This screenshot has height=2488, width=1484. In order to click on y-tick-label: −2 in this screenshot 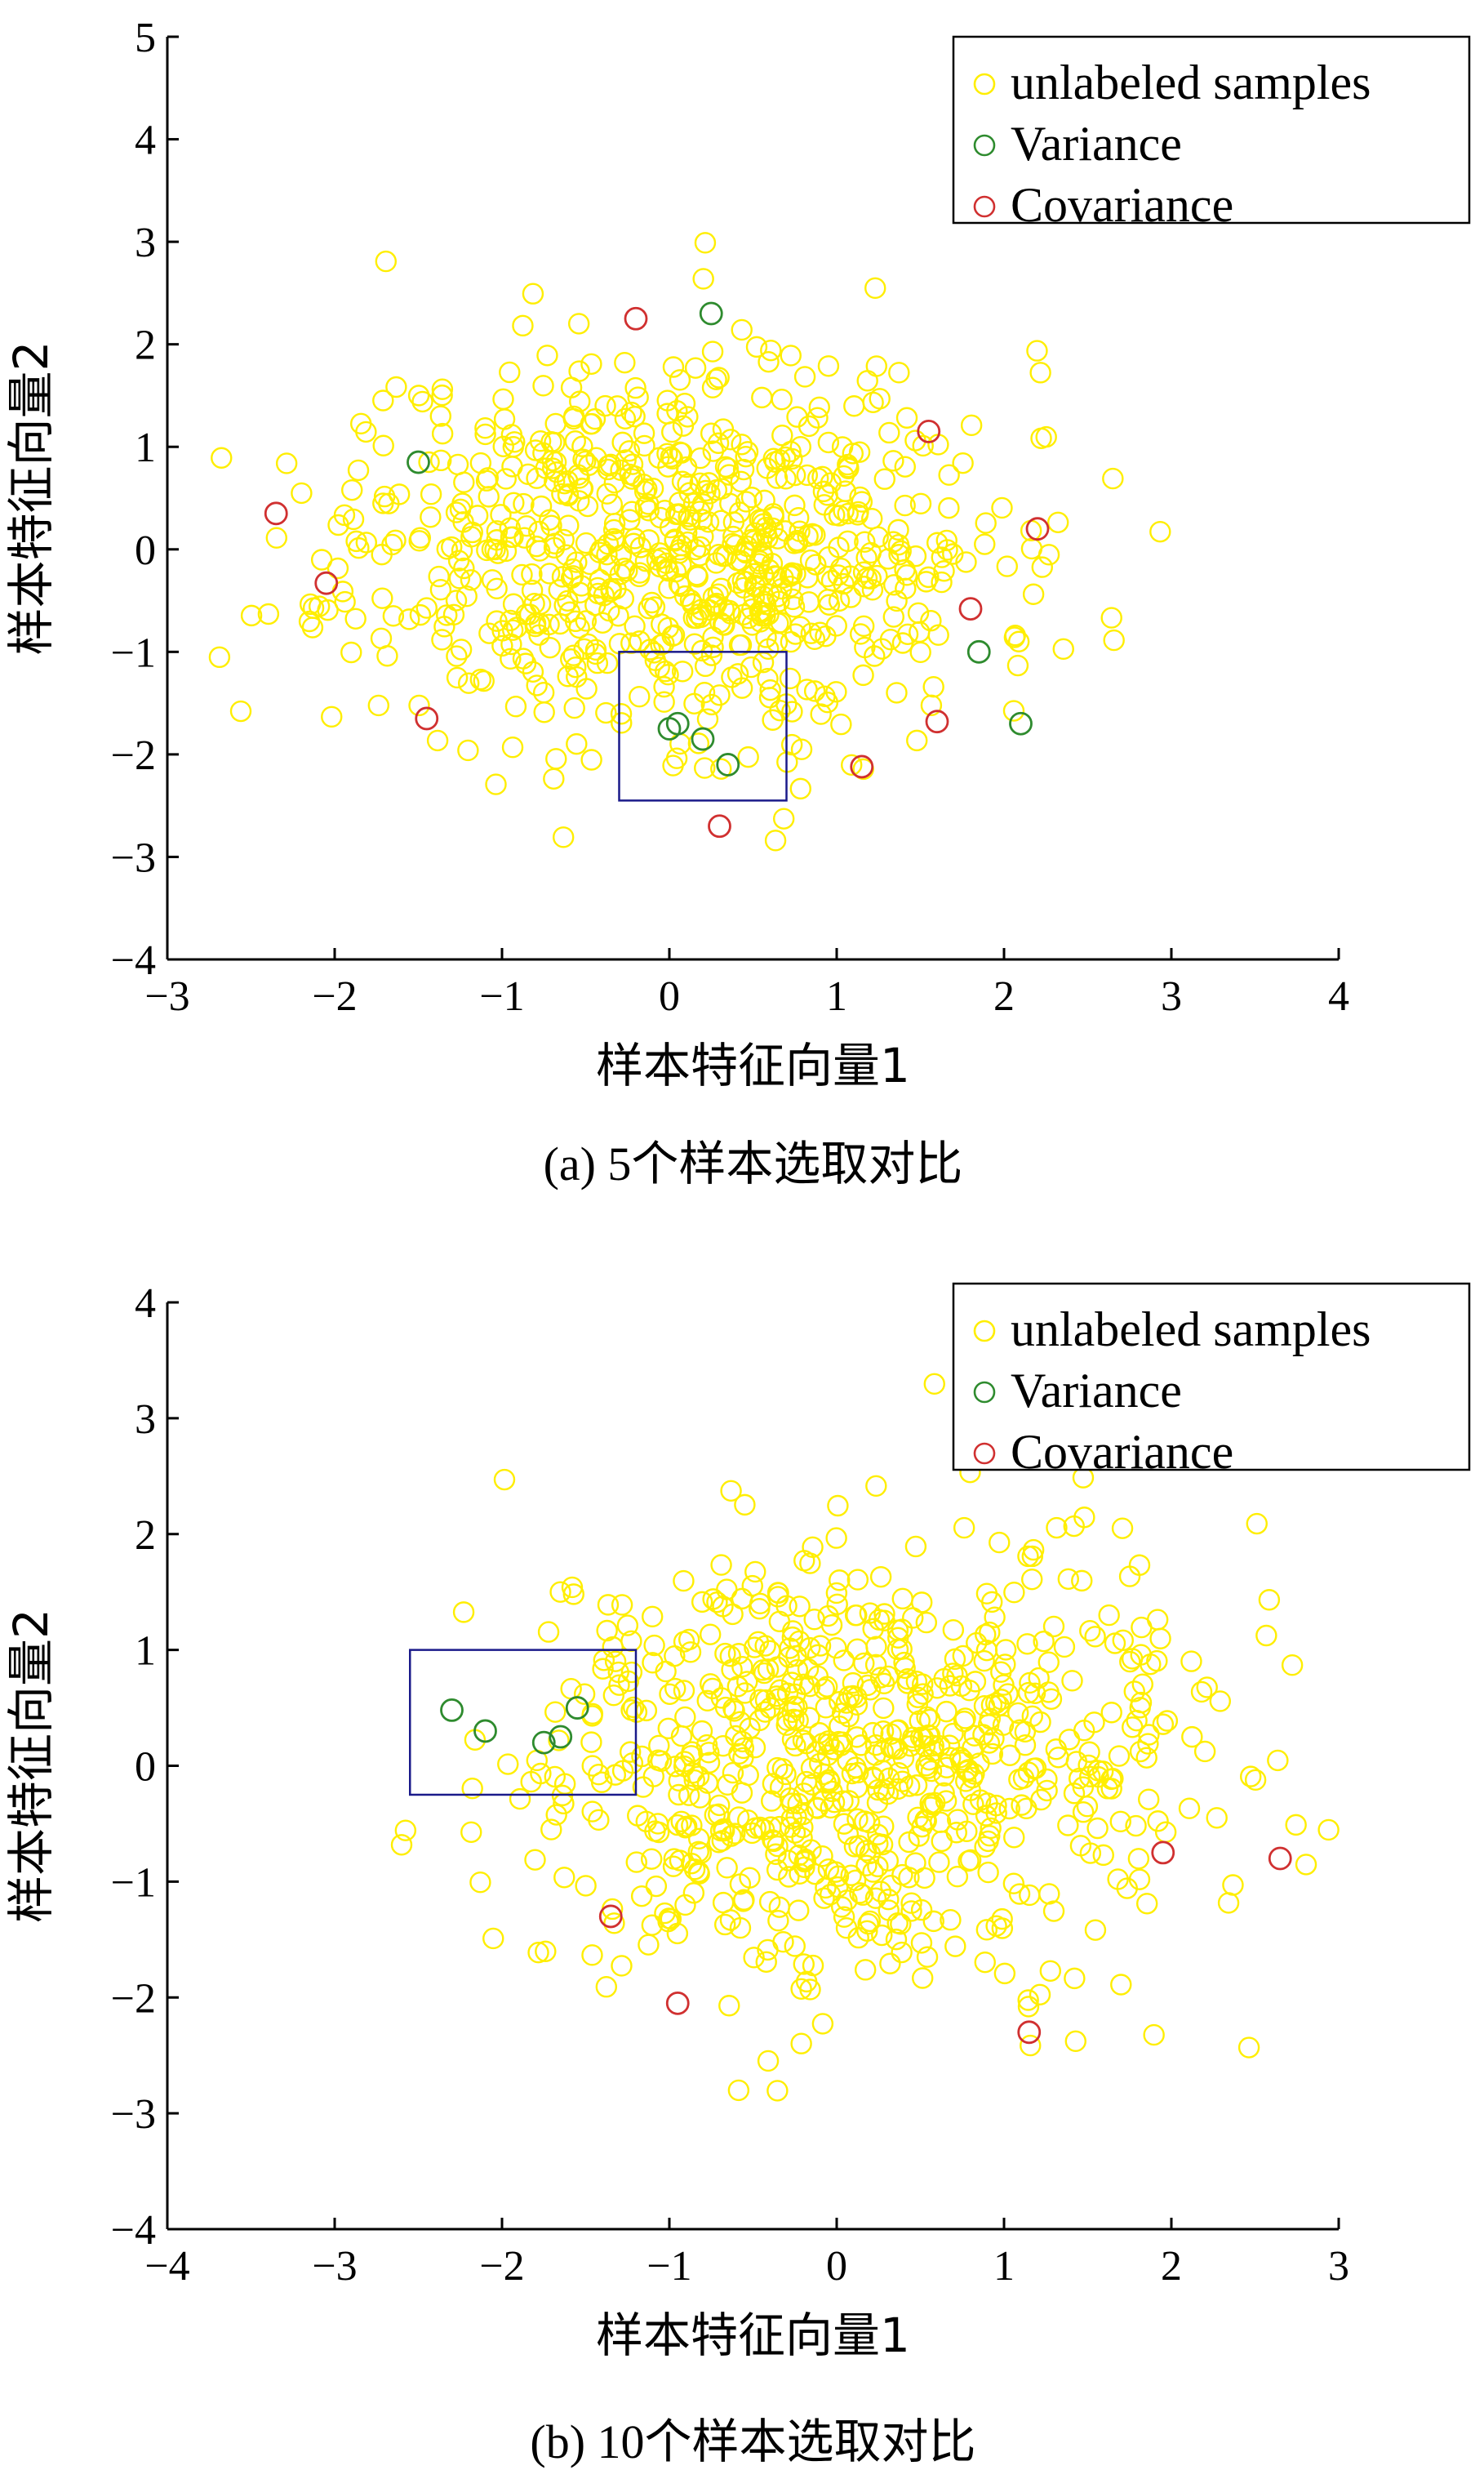, I will do `click(133, 755)`.